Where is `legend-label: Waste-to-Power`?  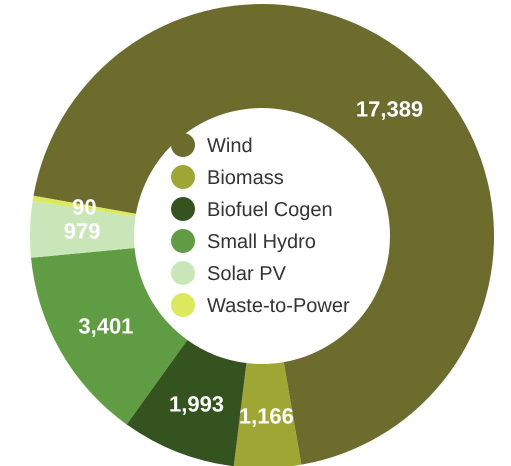 legend-label: Waste-to-Power is located at coordinates (278, 306).